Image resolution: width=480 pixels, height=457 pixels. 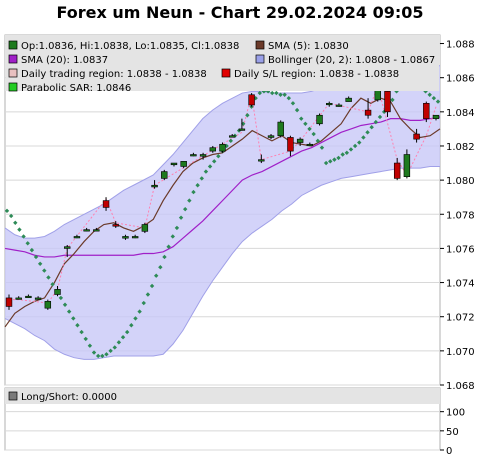 I want to click on y-tick-label: 1.084, so click(x=460, y=113).